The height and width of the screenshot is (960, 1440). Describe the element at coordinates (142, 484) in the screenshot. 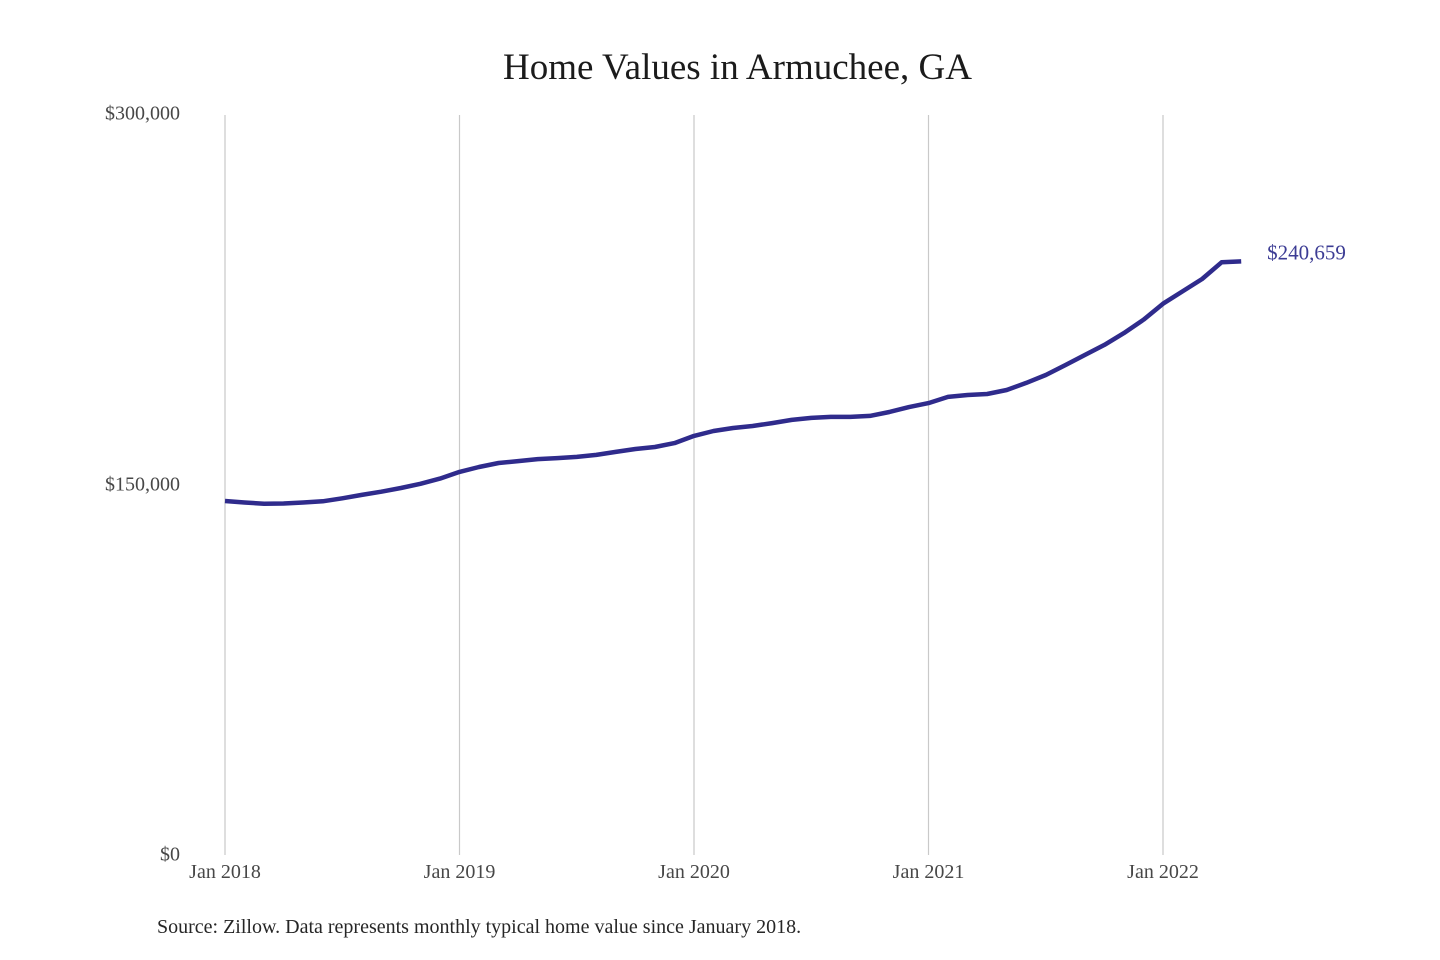

I see `y-axis-tick-label-150000: $150,000` at that location.